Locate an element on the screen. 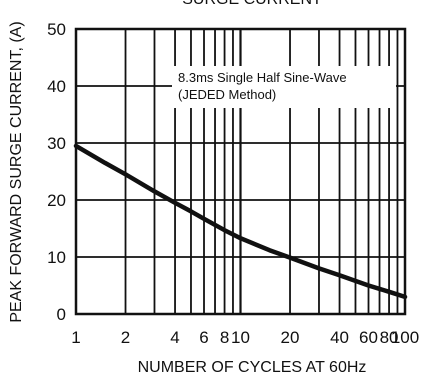 The image size is (435, 380). y-axis-label: PEAK FORWARD SURGE CURRENT, (A) is located at coordinates (16, 171).